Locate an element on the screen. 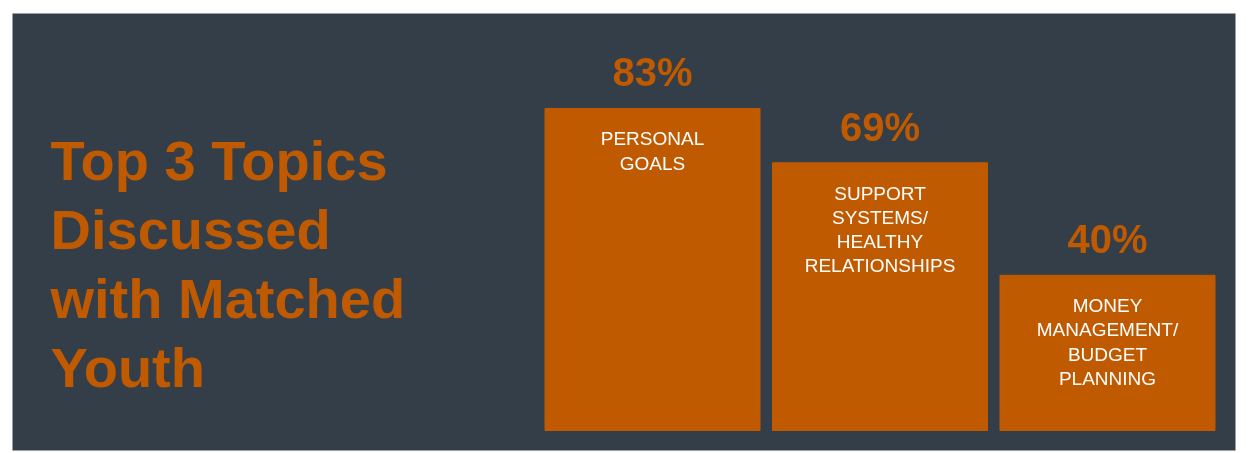 The height and width of the screenshot is (453, 1248). data-label: 69% is located at coordinates (880, 126).